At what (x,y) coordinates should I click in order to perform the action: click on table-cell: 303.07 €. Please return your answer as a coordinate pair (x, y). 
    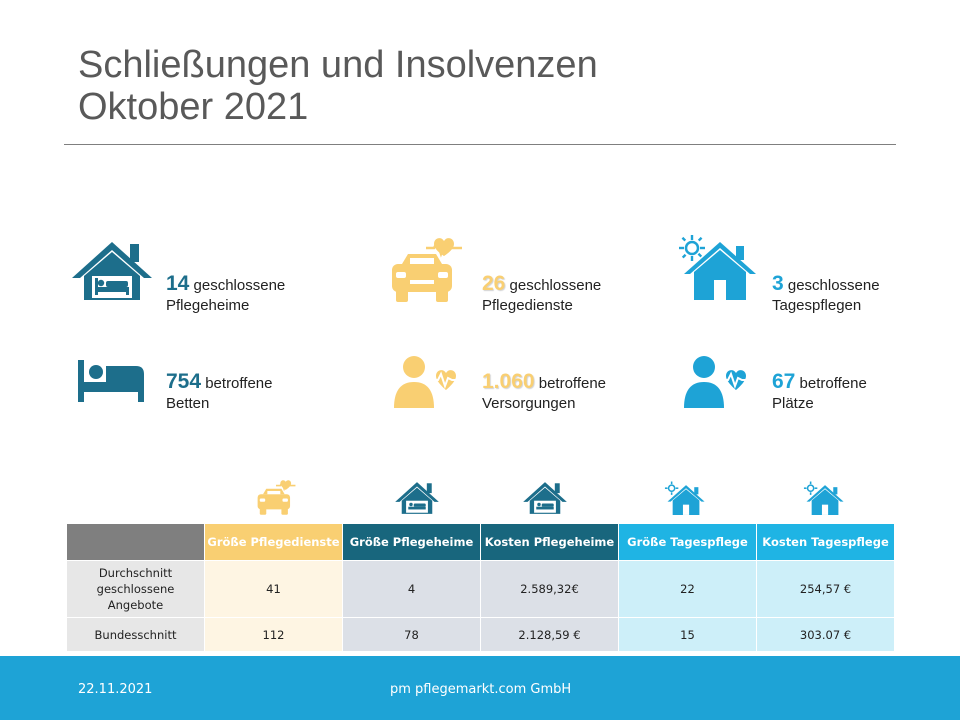
    Looking at the image, I should click on (825, 634).